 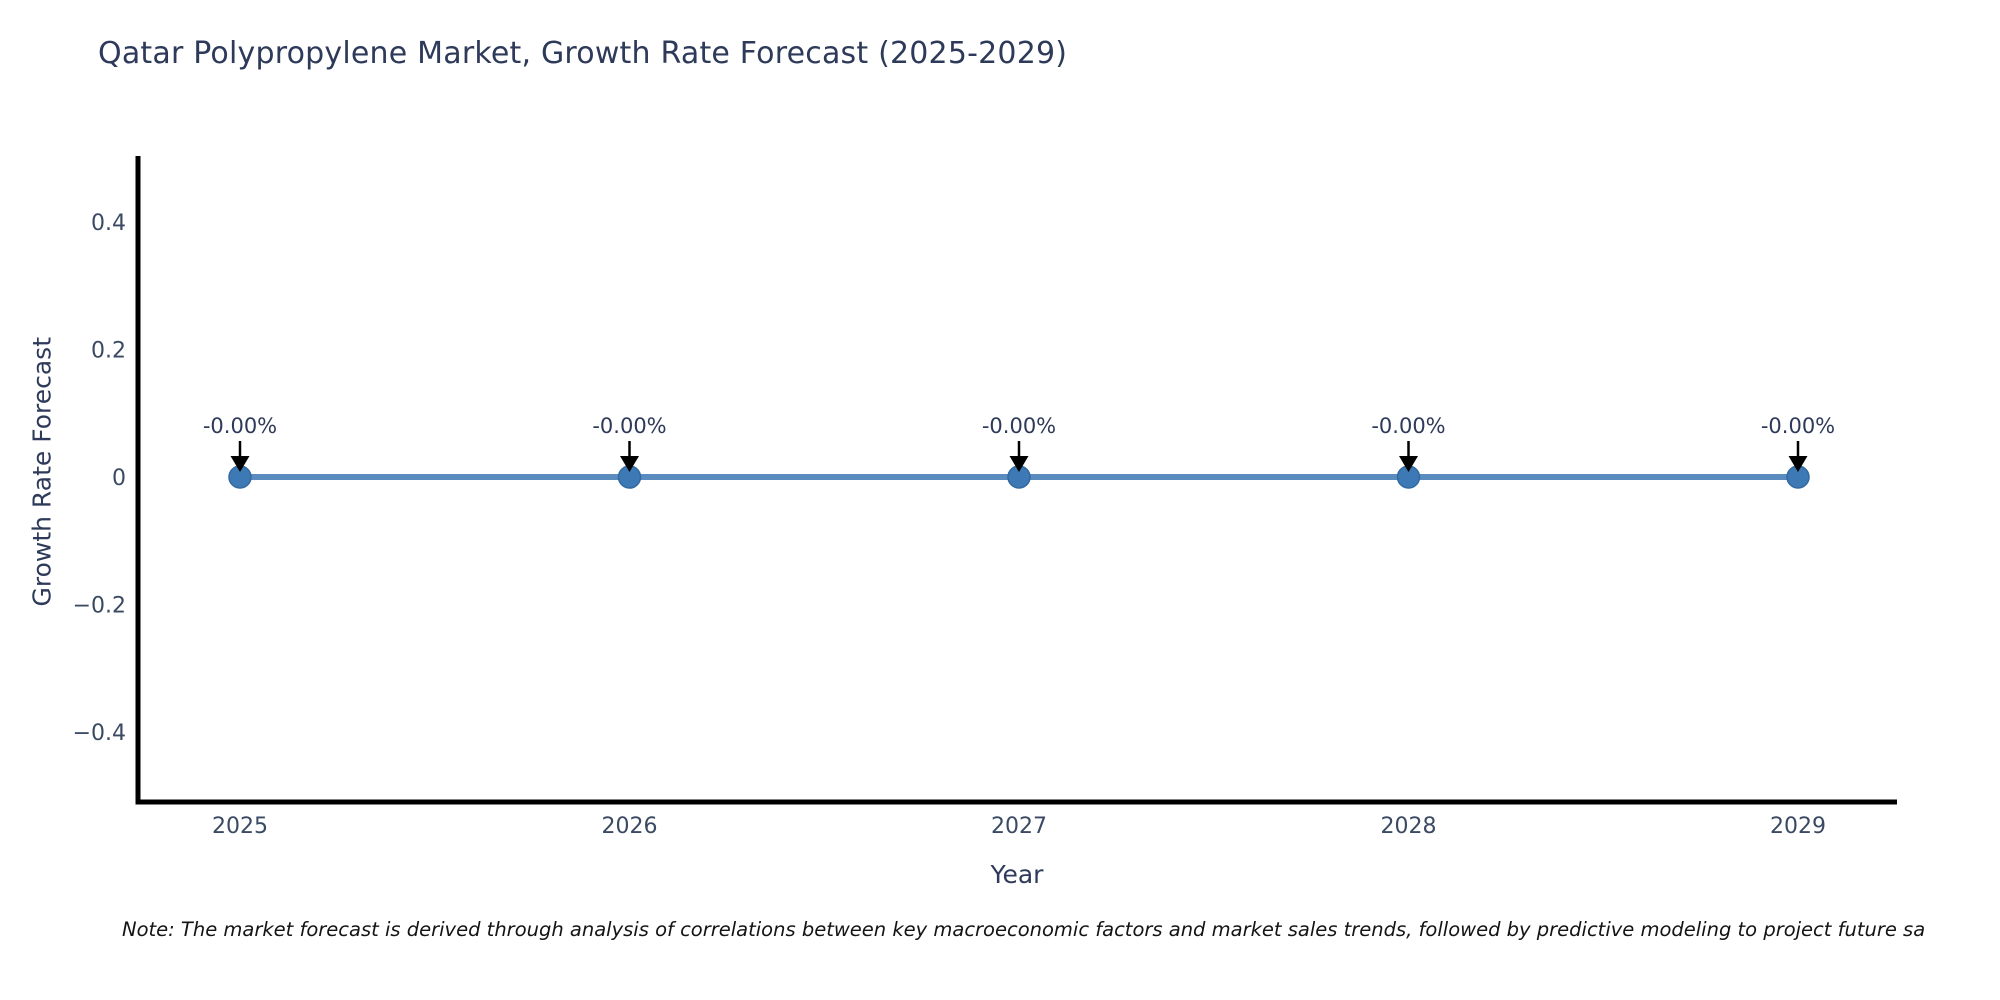 I want to click on y-tick-label: 0, so click(x=119, y=478).